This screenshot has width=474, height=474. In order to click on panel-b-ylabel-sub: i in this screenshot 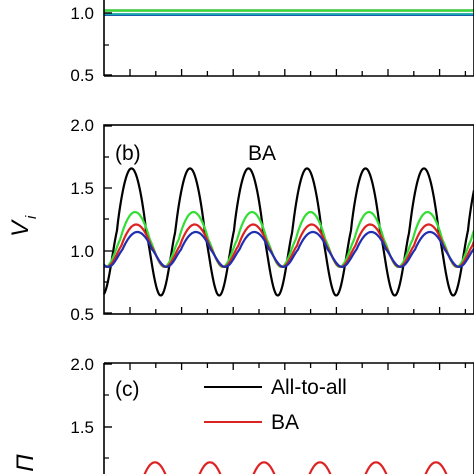, I will do `click(31, 217)`.